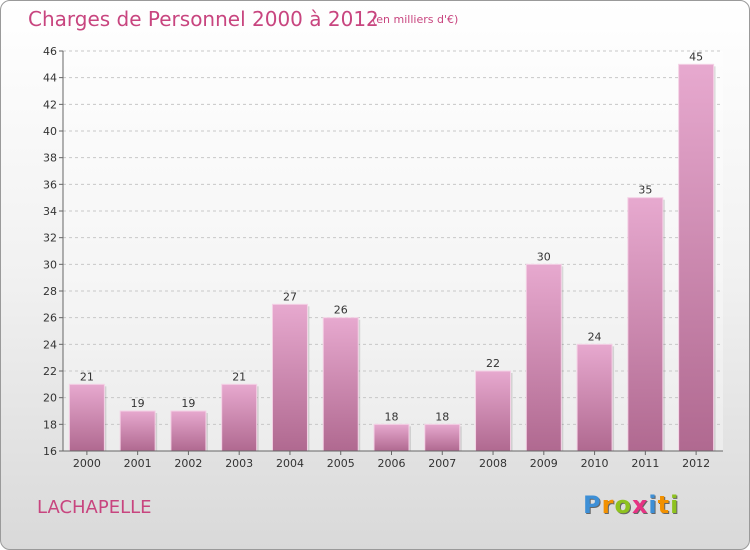 This screenshot has width=750, height=550. Describe the element at coordinates (595, 463) in the screenshot. I see `x-tick-label-2010: 2010` at that location.